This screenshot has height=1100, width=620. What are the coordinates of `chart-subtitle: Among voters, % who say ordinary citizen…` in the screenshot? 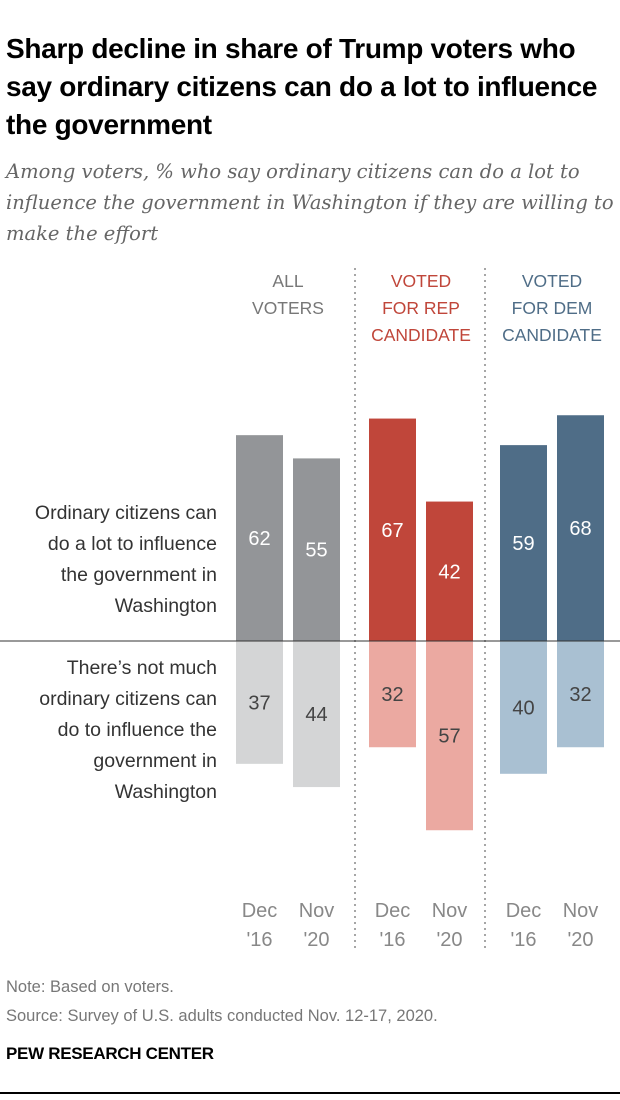 It's located at (310, 202).